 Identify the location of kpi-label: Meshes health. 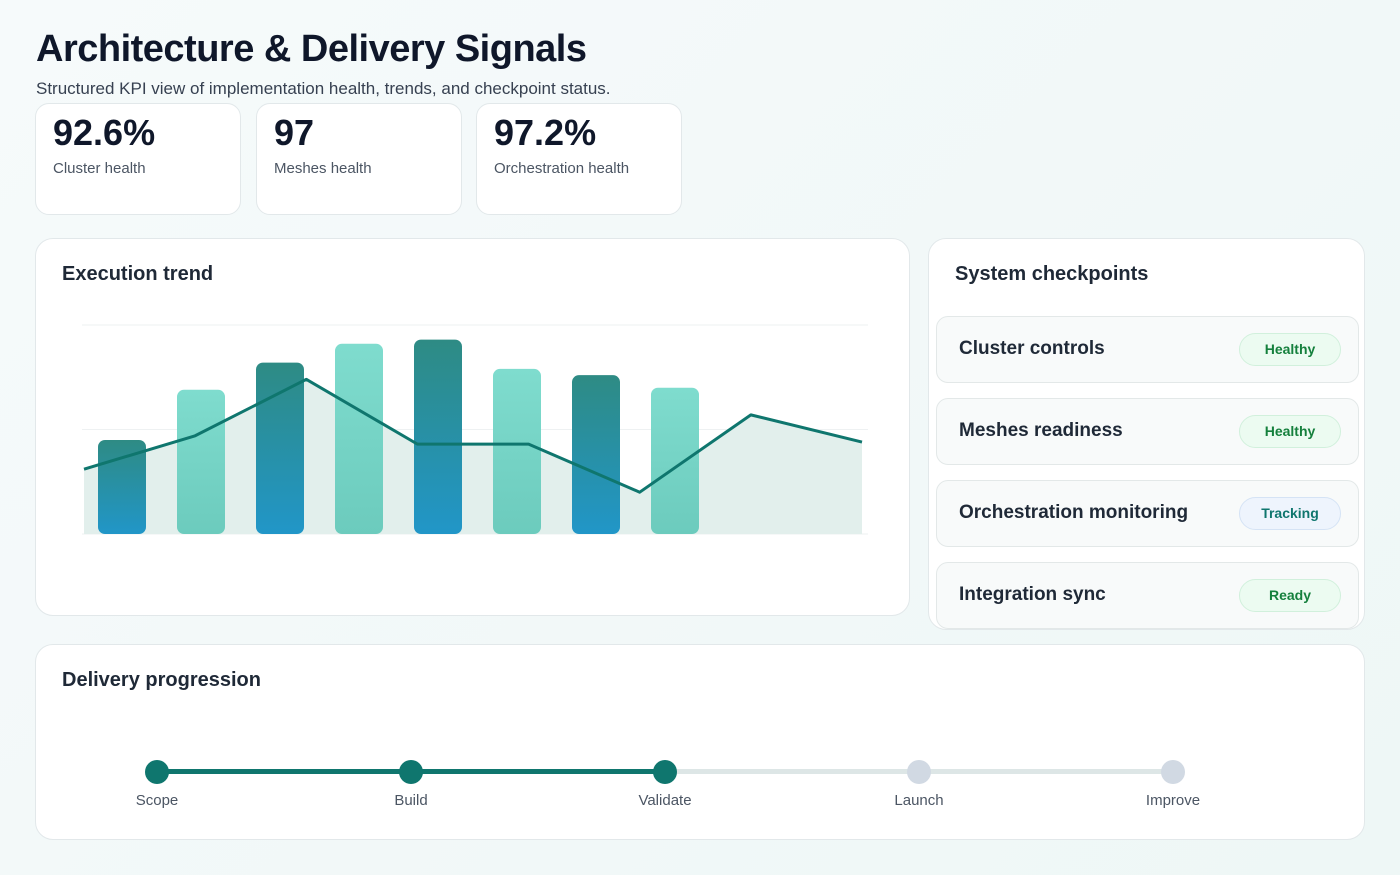
(323, 168).